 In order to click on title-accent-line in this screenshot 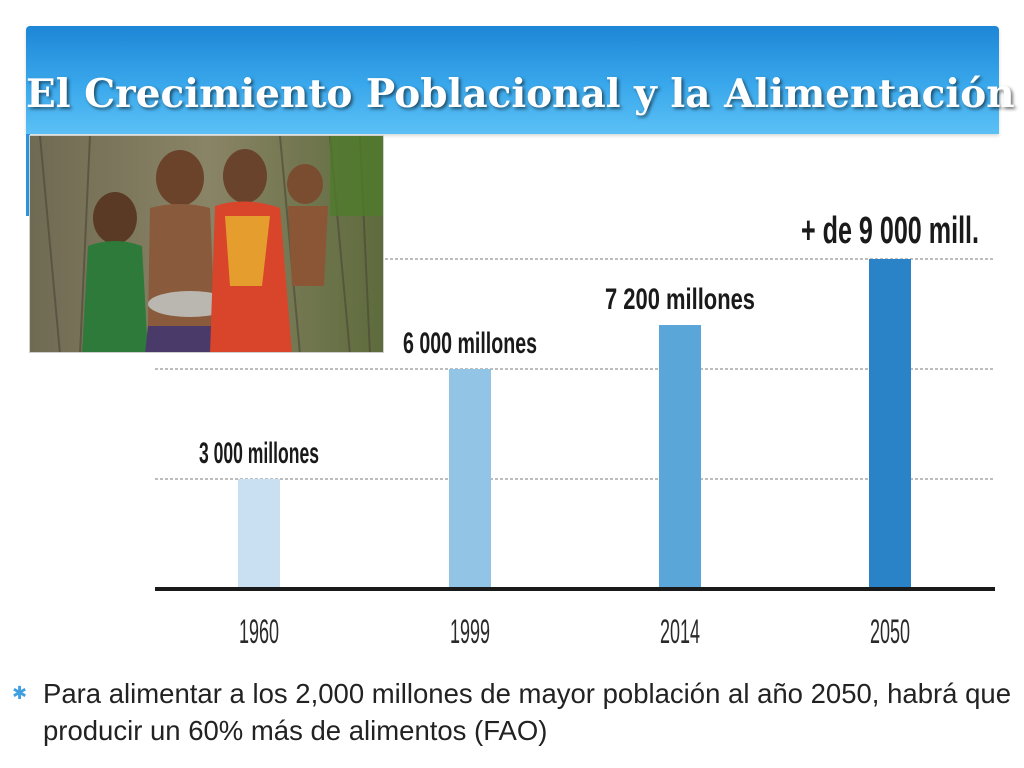, I will do `click(28, 175)`.